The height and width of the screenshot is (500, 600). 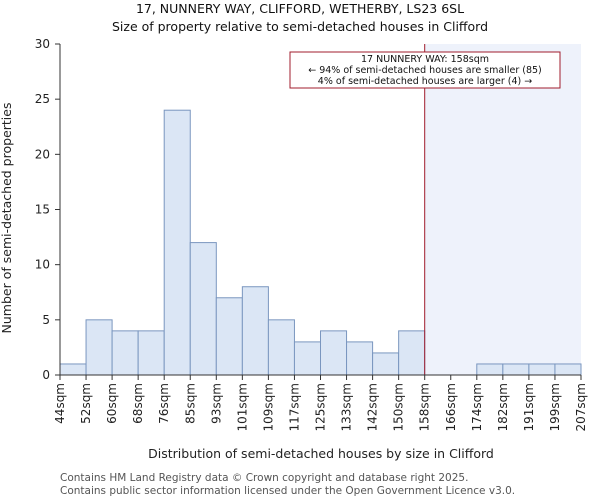 I want to click on x-tick-label-166sqm: 166sqm, so click(x=451, y=407).